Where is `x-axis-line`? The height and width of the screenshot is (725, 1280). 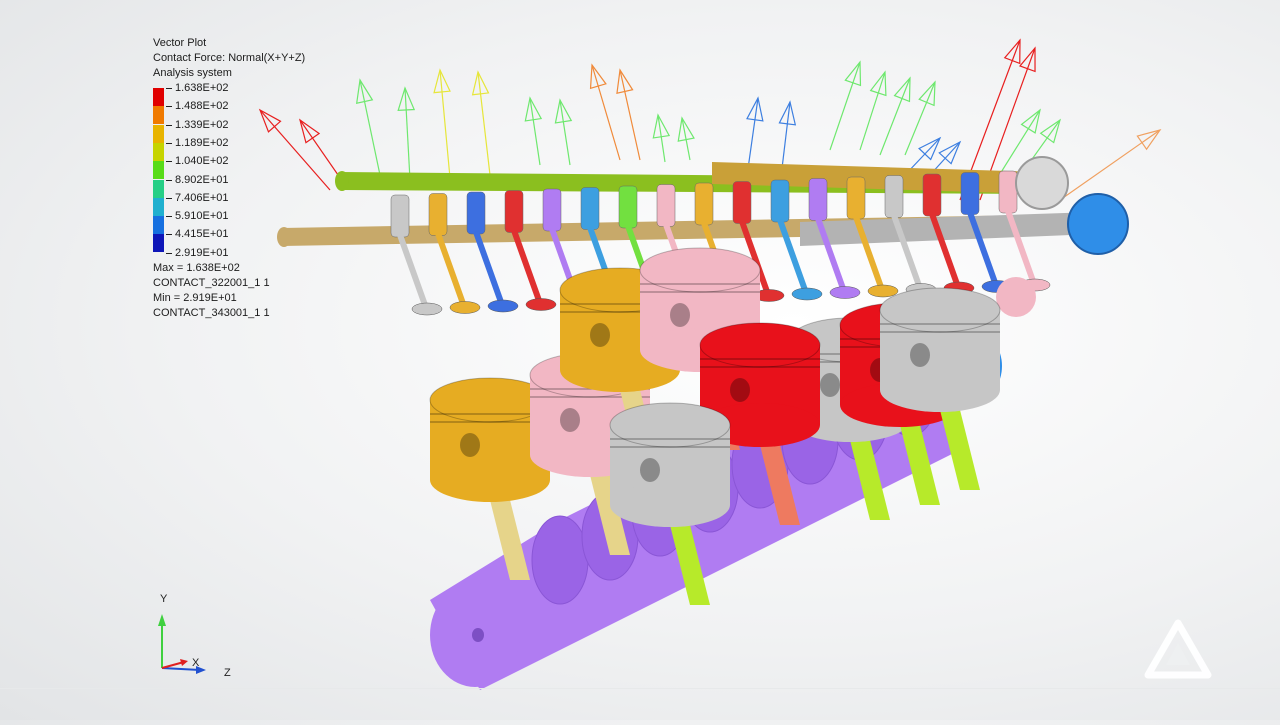 x-axis-line is located at coordinates (173, 665).